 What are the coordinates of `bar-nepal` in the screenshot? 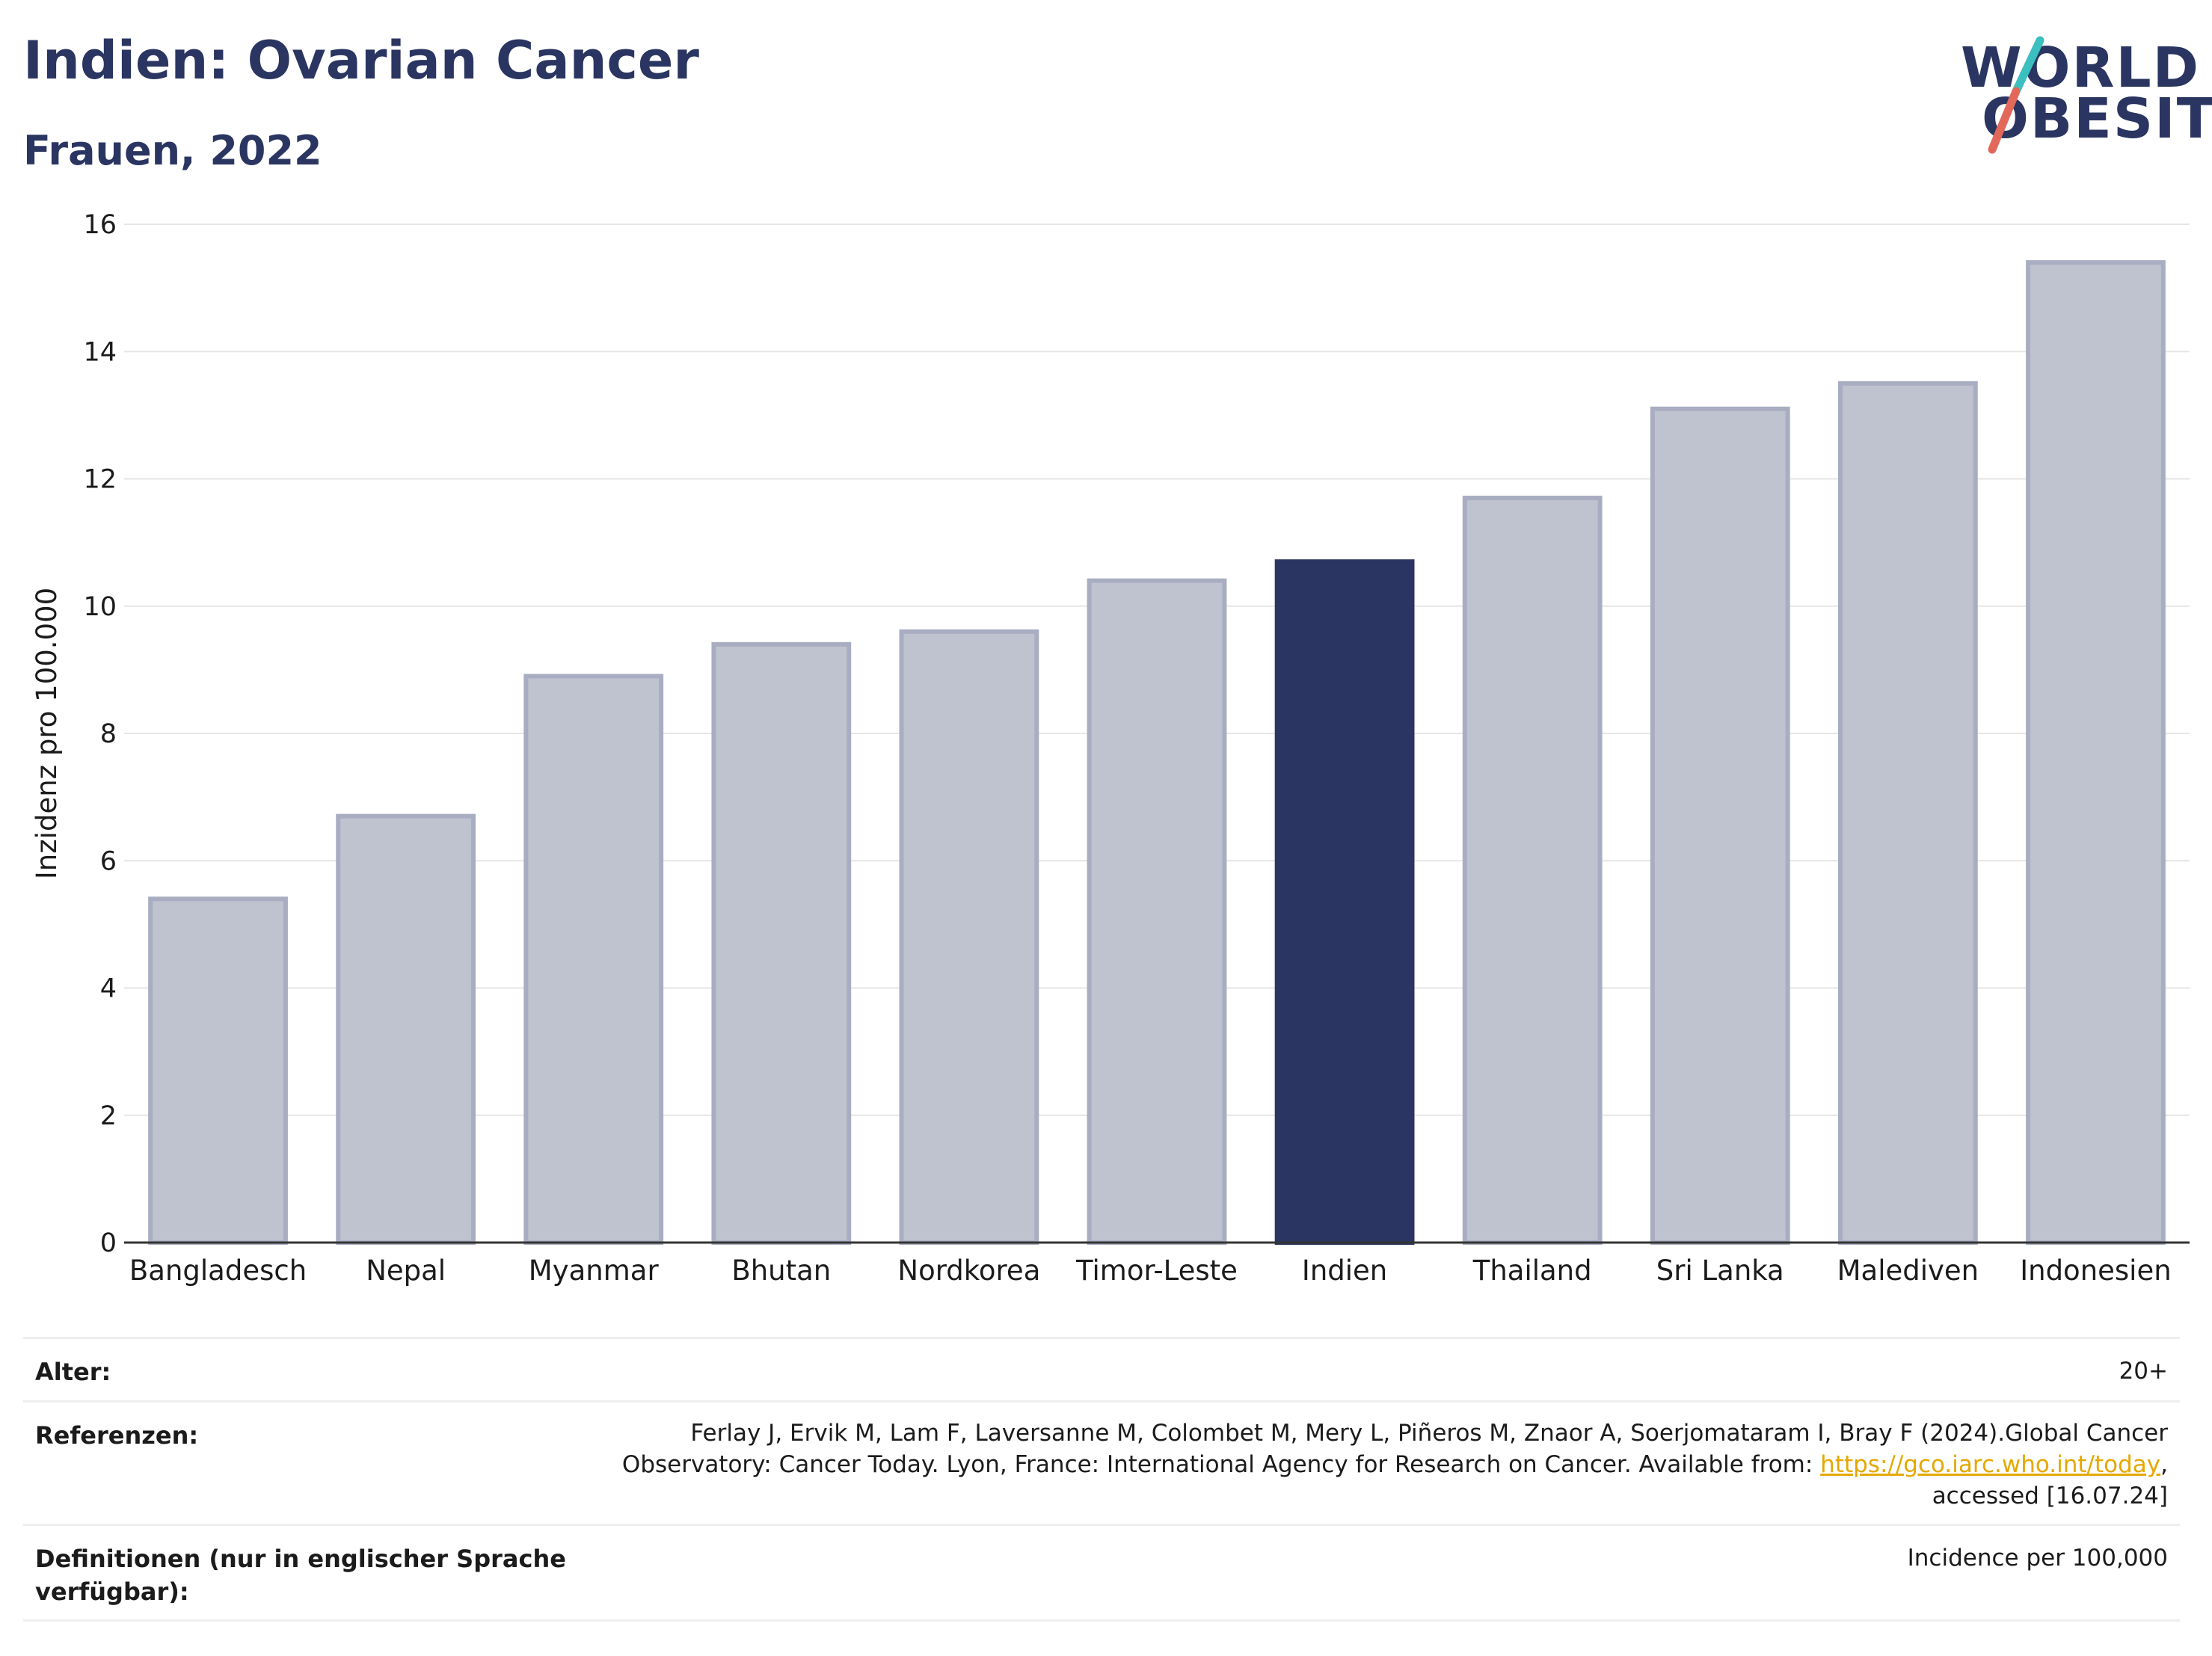 It's located at (406, 1029).